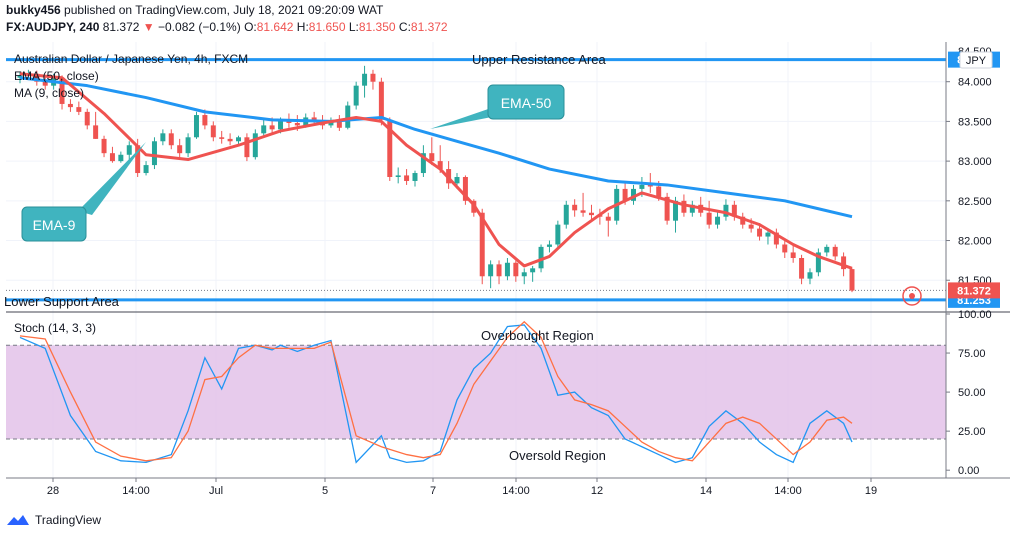  What do you see at coordinates (53, 520) in the screenshot?
I see `tradingview-logo: TradingView` at bounding box center [53, 520].